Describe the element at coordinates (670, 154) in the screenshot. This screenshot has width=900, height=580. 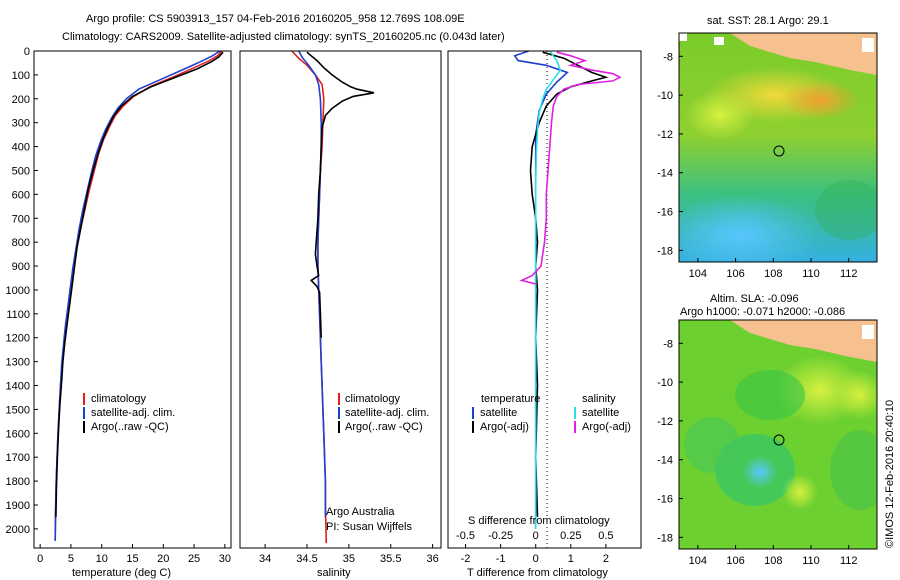
I see `sst-map-y-ticks: -8 -10 -12 -14 -16 -18` at that location.